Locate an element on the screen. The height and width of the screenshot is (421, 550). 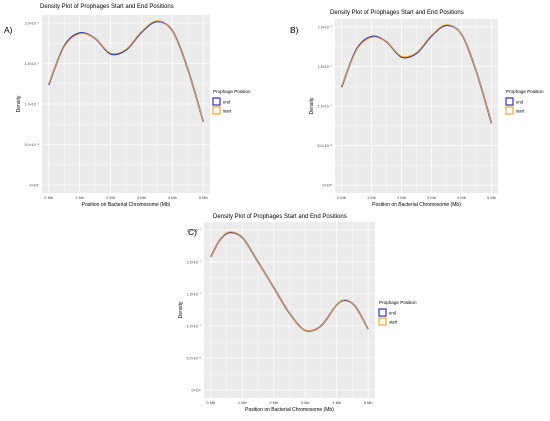
panel-label: C) is located at coordinates (192, 232).